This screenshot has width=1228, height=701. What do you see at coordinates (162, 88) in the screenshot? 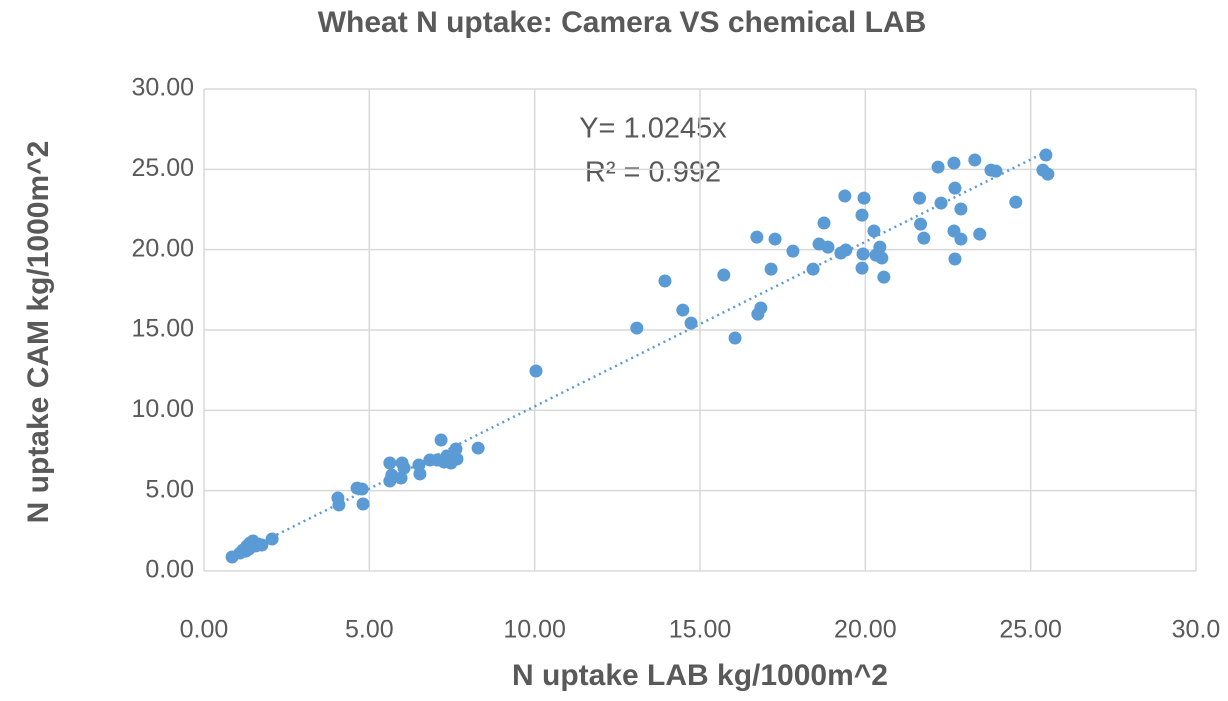
I see `y-tick-label: 30.00` at bounding box center [162, 88].